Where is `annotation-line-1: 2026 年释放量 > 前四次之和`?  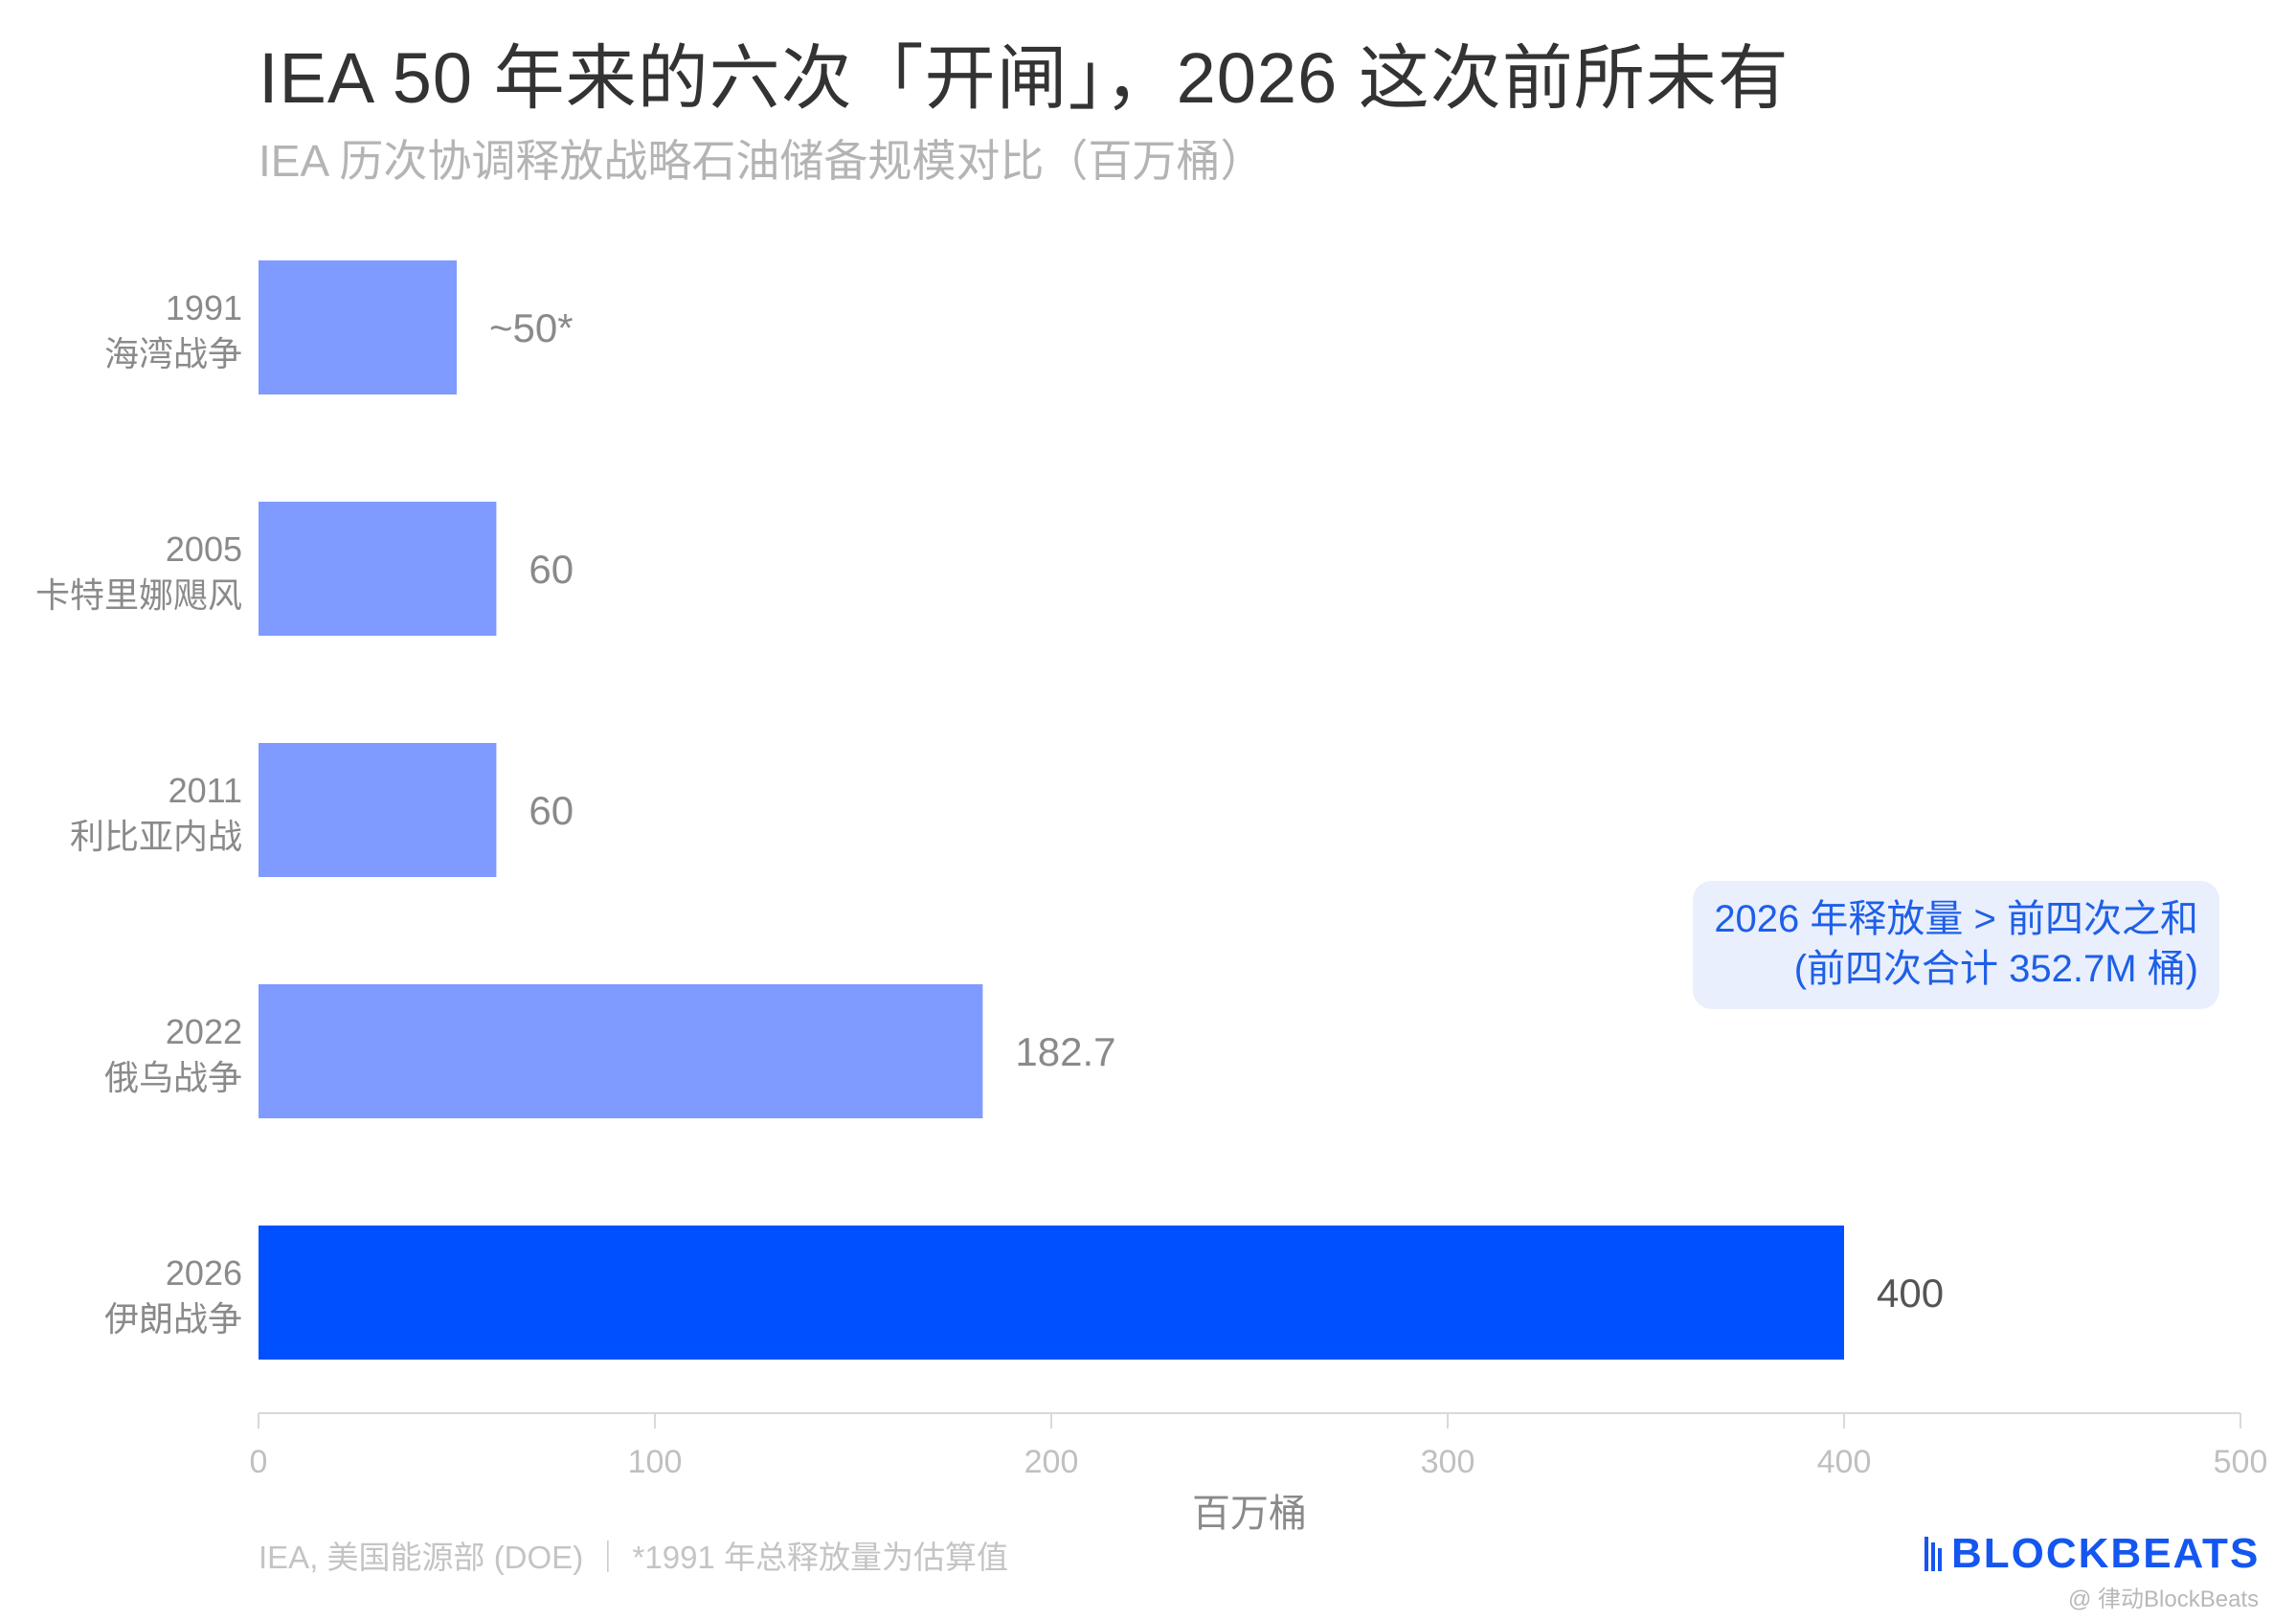
annotation-line-1: 2026 年释放量 > 前四次之和 is located at coordinates (1956, 919).